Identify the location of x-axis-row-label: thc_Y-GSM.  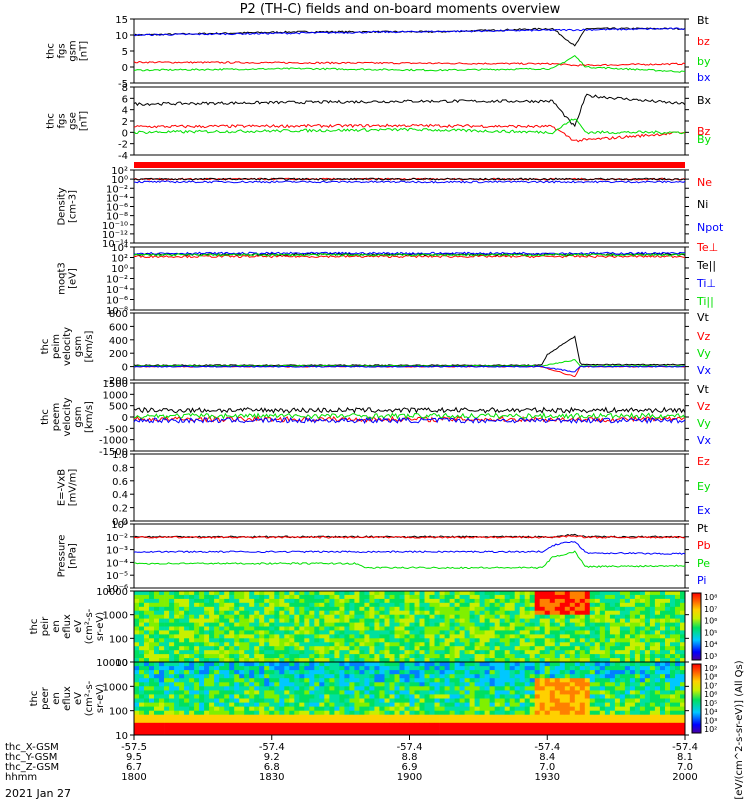
(31, 757).